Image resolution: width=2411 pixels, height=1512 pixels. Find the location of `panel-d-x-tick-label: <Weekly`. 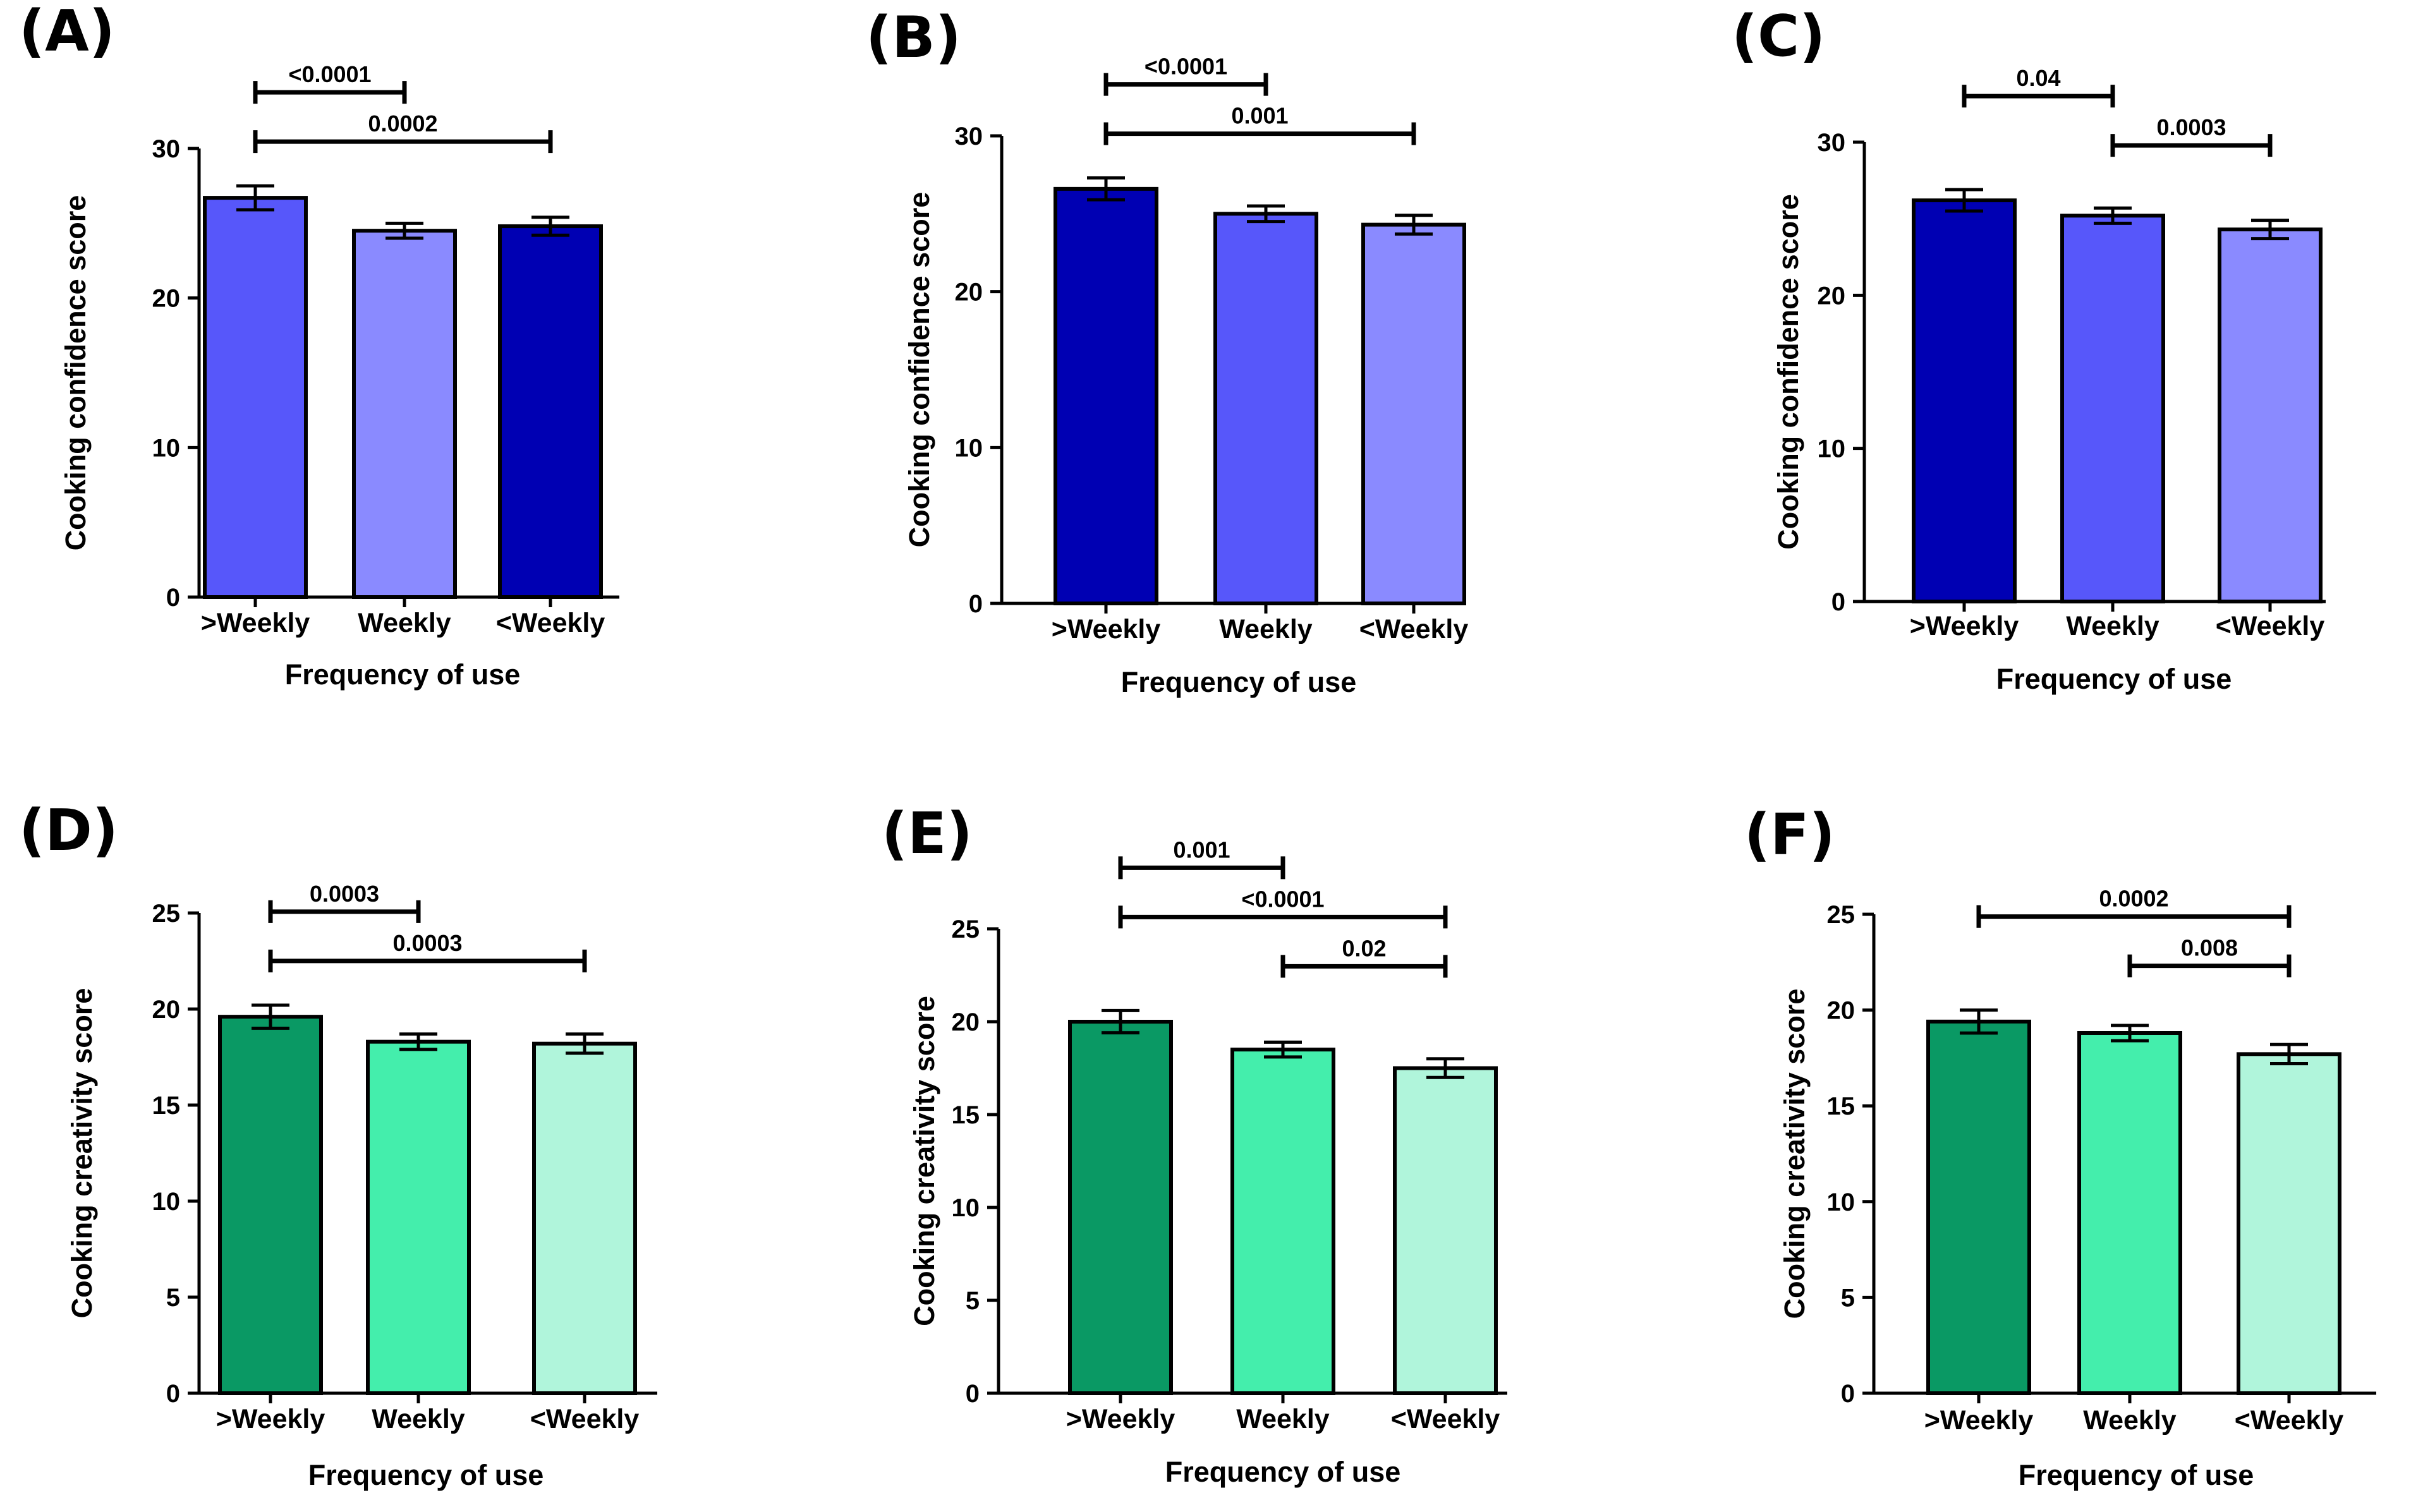

panel-d-x-tick-label: <Weekly is located at coordinates (585, 1419).